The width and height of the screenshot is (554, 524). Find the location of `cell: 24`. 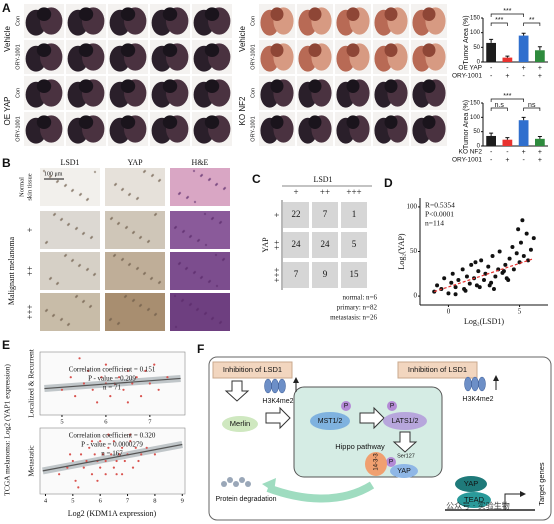

cell: 24 is located at coordinates (297, 244).